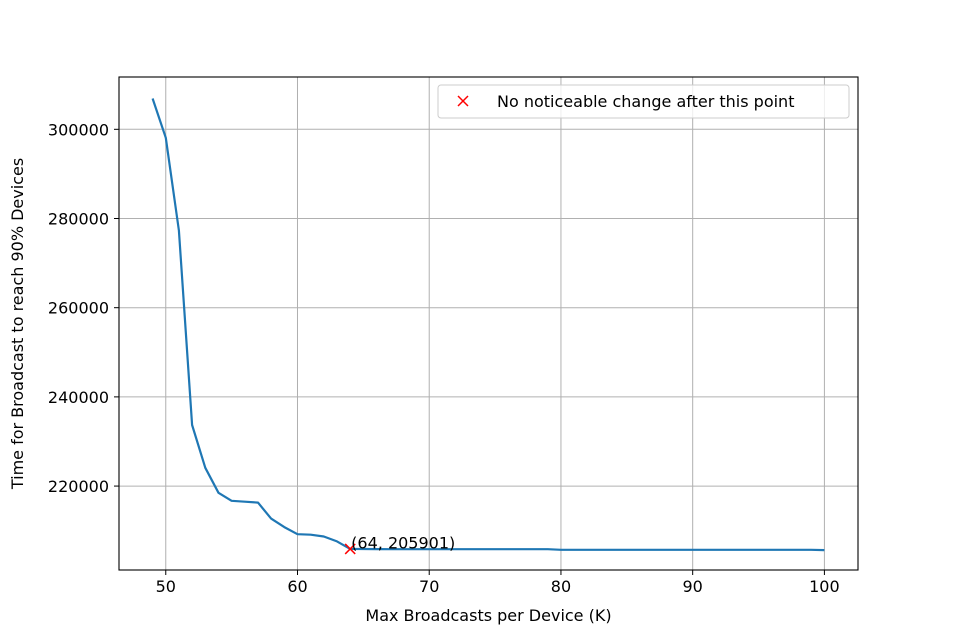  I want to click on legend-box, so click(643, 101).